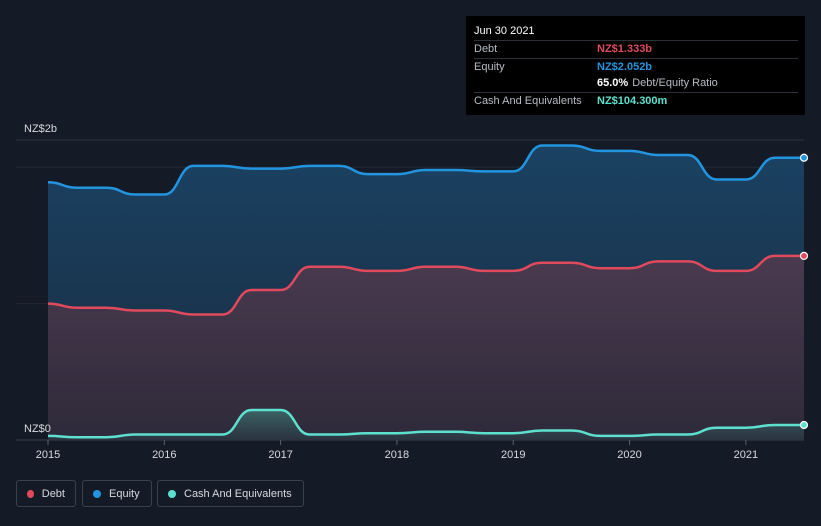 The image size is (821, 526). What do you see at coordinates (804, 157) in the screenshot?
I see `equity-end-marker` at bounding box center [804, 157].